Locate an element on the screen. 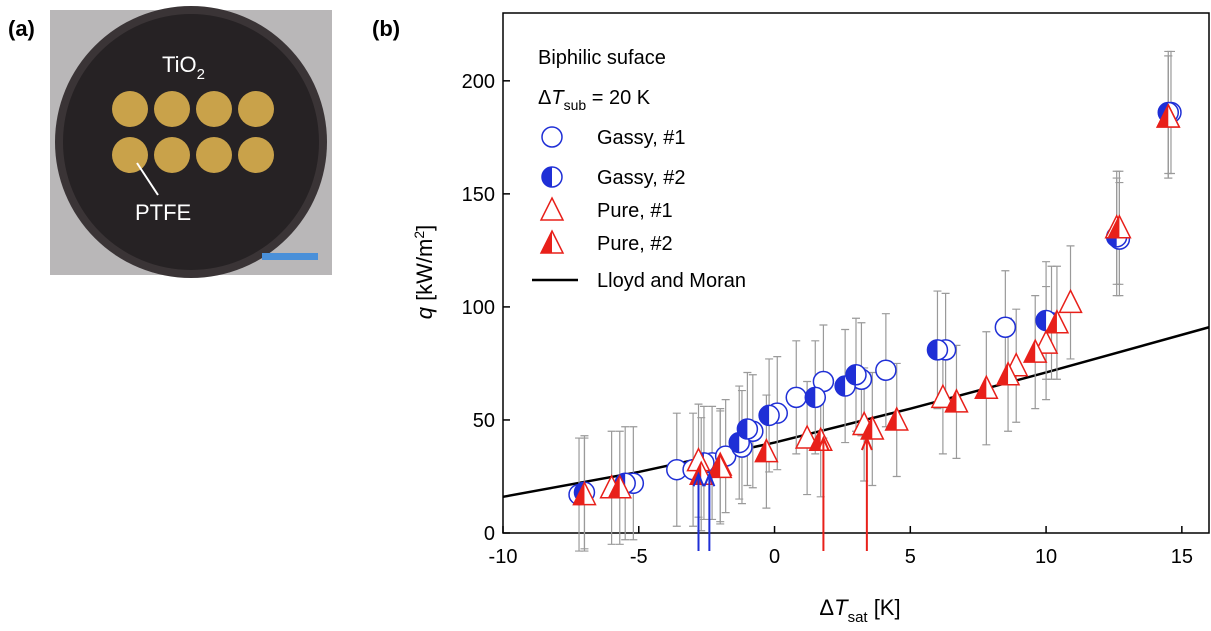 This screenshot has height=631, width=1211. annotation-title: Biphilic suface is located at coordinates (602, 58).